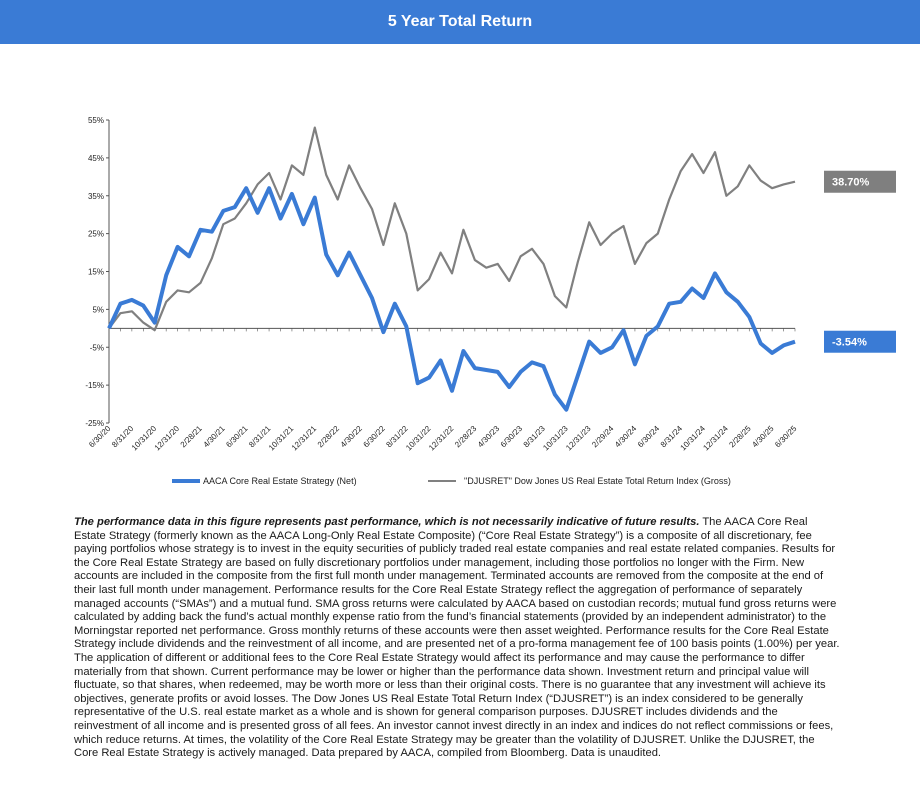  Describe the element at coordinates (512, 437) in the screenshot. I see `x-tick-label: 6/30/23` at that location.